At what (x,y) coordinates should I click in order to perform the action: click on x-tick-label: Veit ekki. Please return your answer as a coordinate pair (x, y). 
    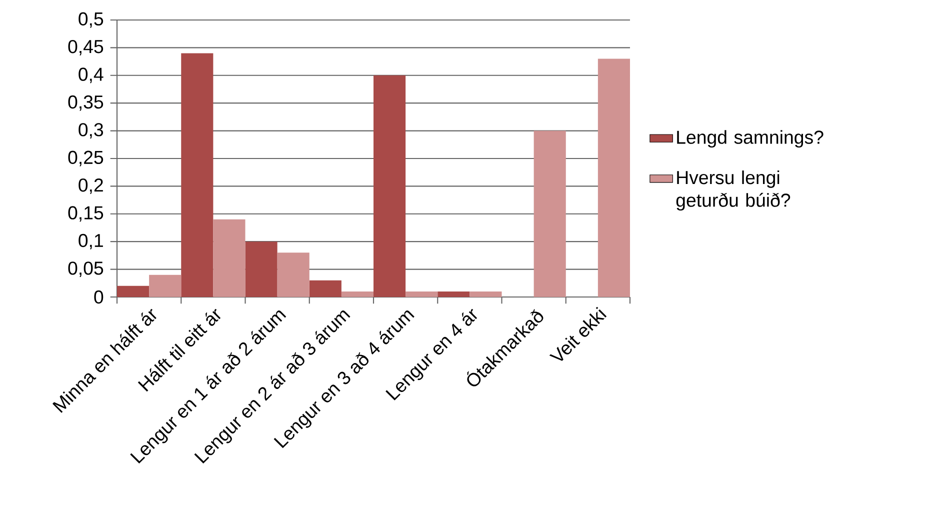
    Looking at the image, I should click on (578, 333).